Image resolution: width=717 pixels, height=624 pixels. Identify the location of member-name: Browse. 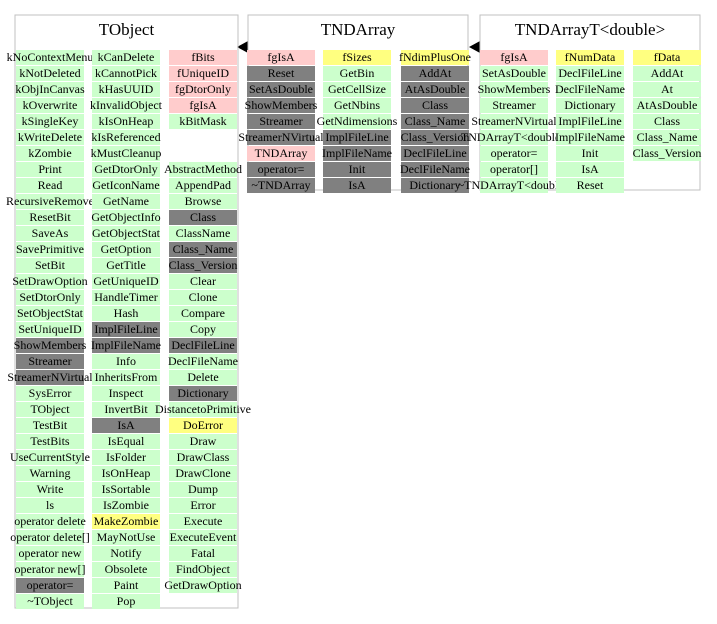
(203, 201).